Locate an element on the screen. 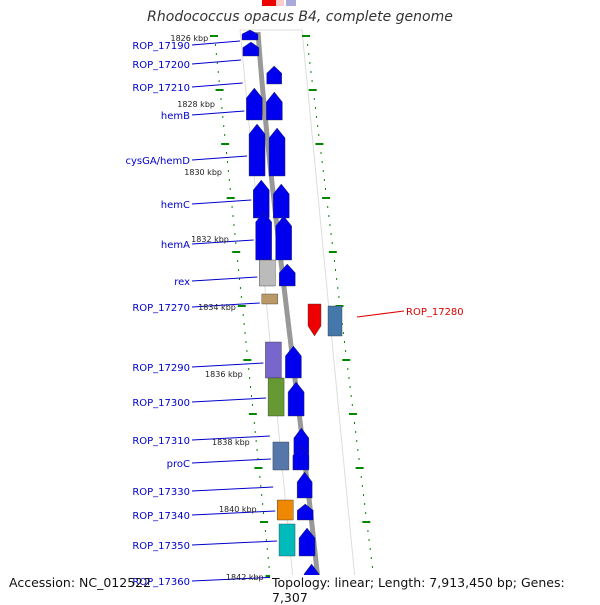  kbp-label: 1828 kbp is located at coordinates (196, 104).